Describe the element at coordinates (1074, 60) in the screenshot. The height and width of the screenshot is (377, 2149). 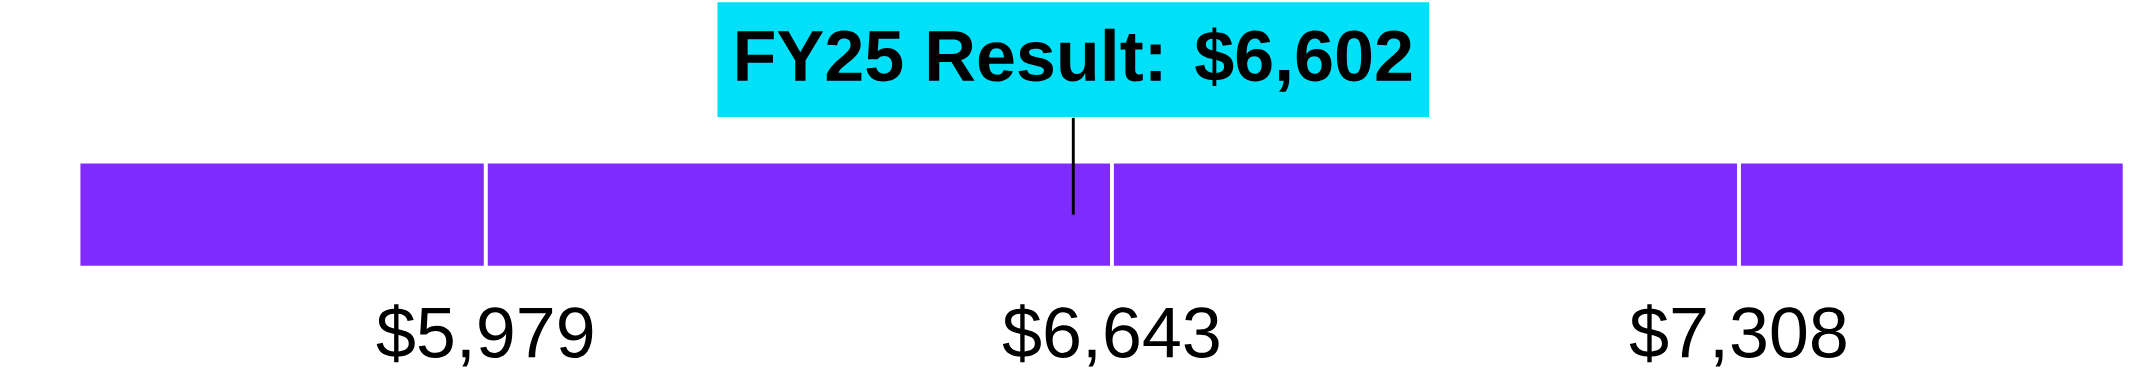
I see `ref-line-label: FY25 Result: $6,602` at that location.